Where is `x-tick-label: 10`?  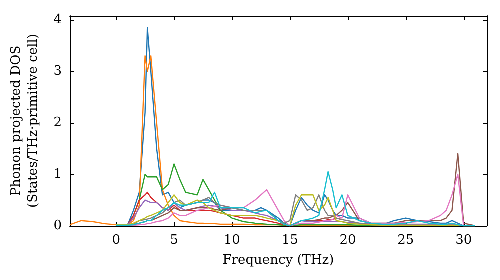
x-tick-label: 10 is located at coordinates (232, 240).